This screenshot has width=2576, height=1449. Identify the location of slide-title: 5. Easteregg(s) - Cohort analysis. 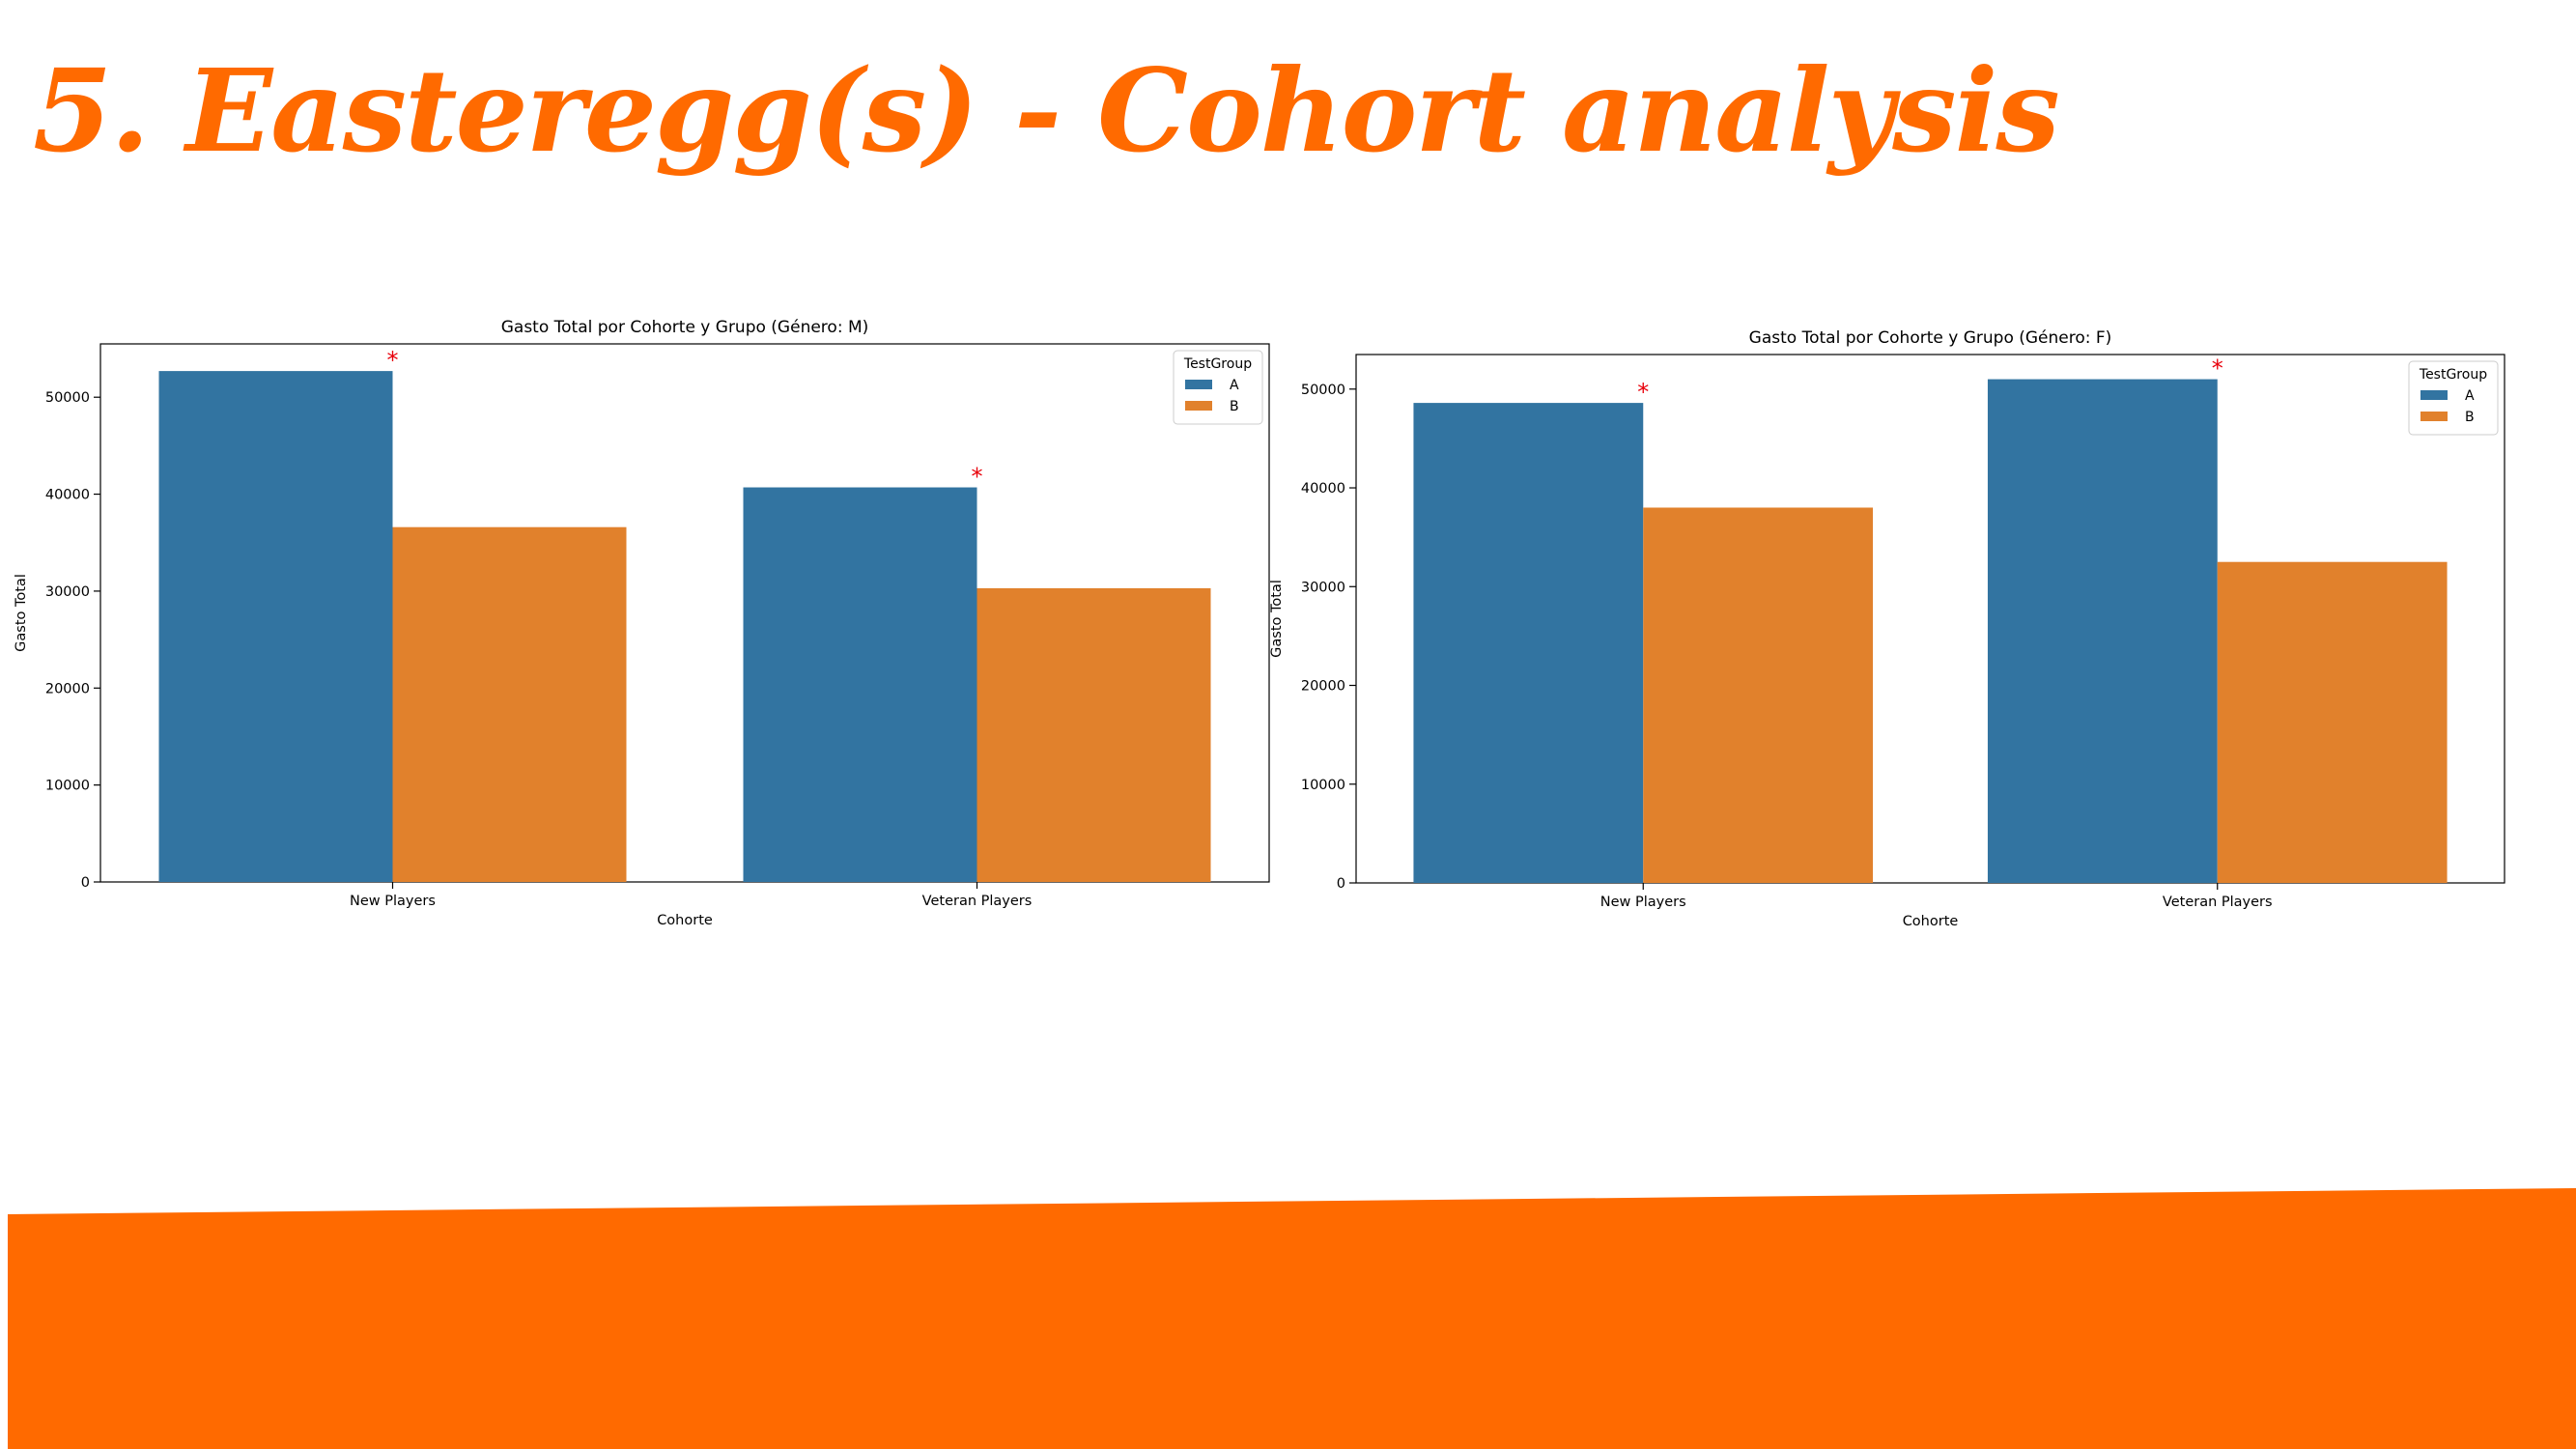
(1046, 110).